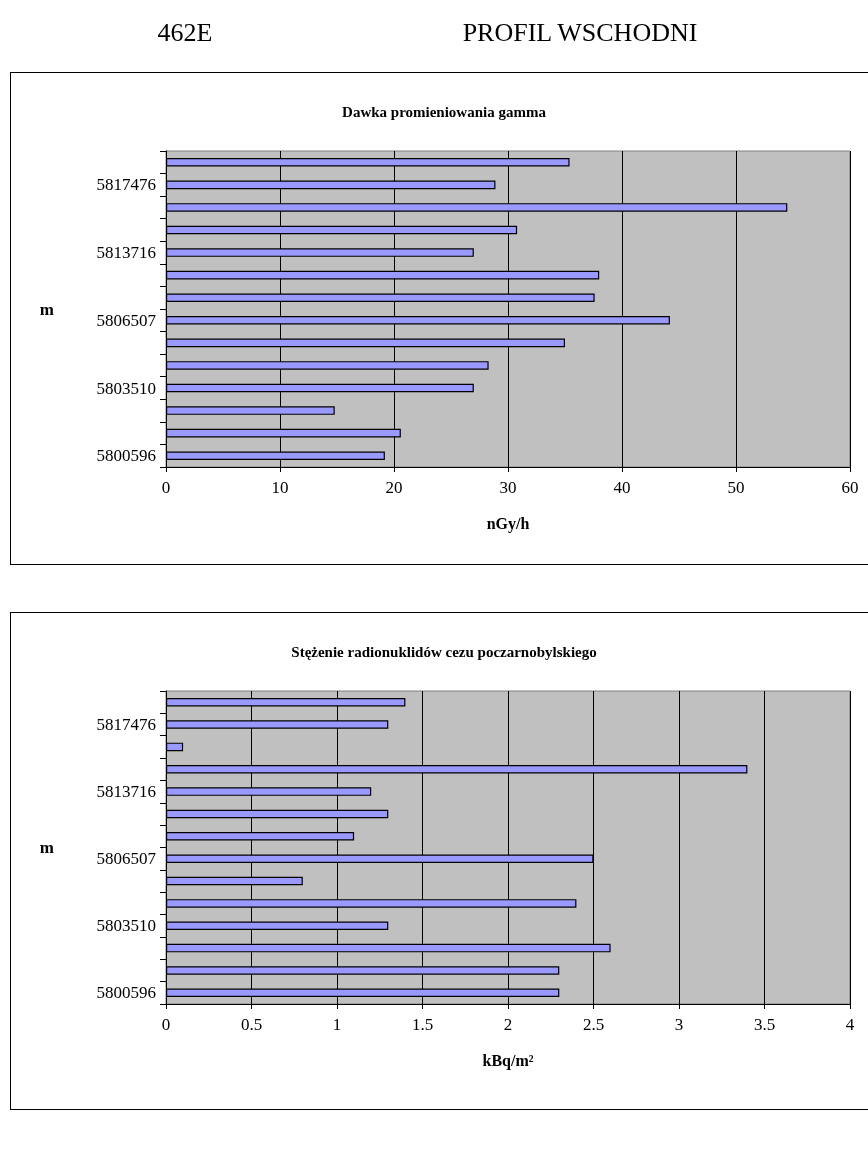  I want to click on x-tick-label: 60, so click(850, 487).